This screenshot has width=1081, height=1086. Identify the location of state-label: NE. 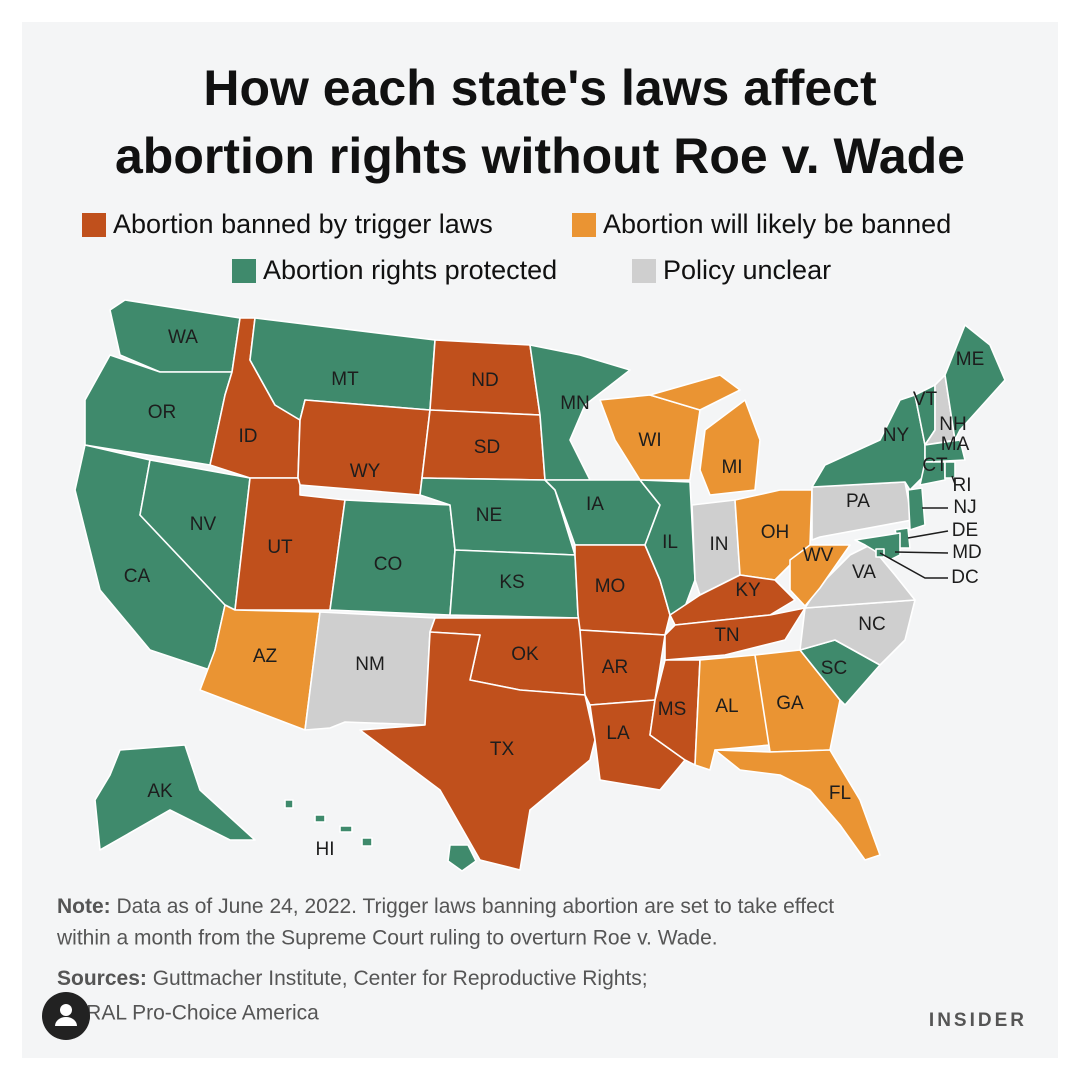
(489, 515).